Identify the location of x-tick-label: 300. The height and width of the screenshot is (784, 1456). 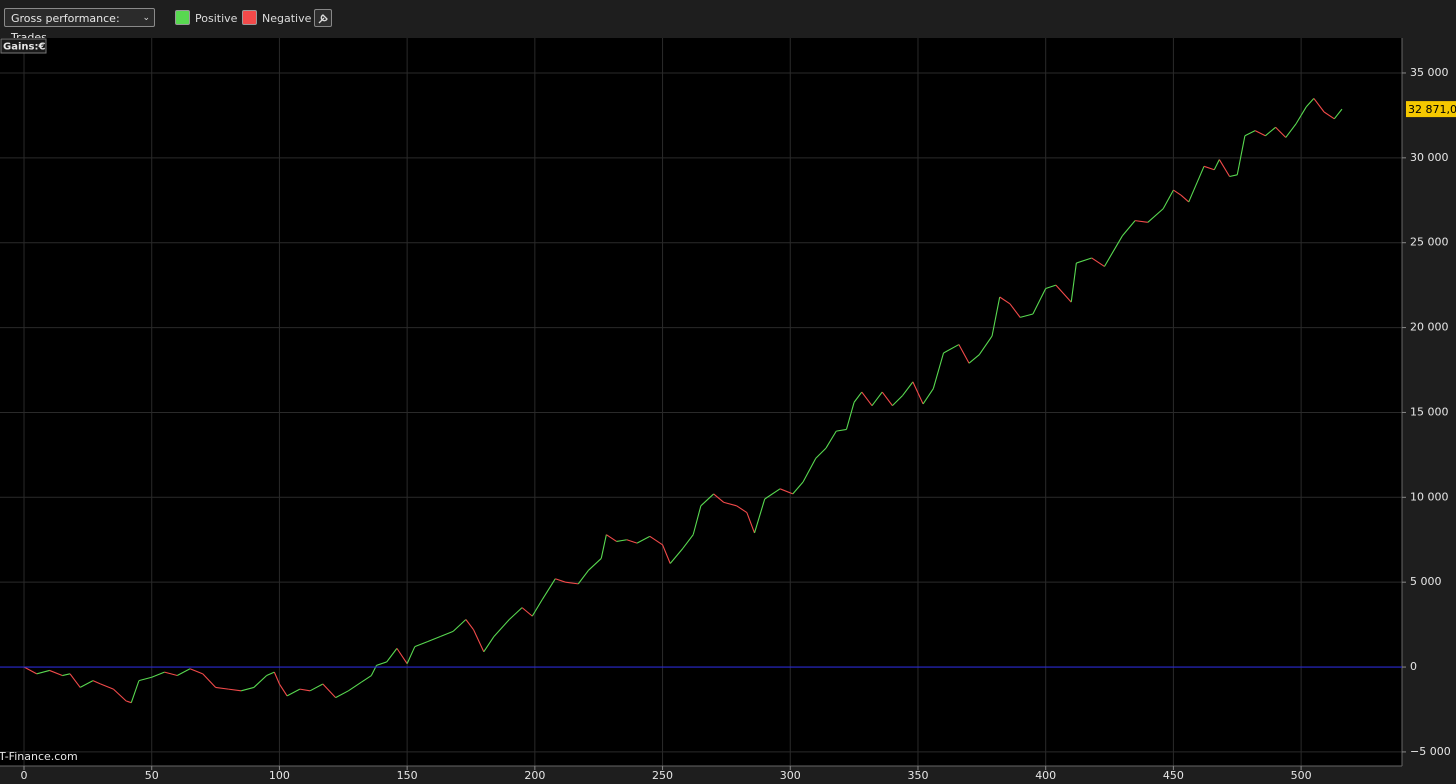
(790, 775).